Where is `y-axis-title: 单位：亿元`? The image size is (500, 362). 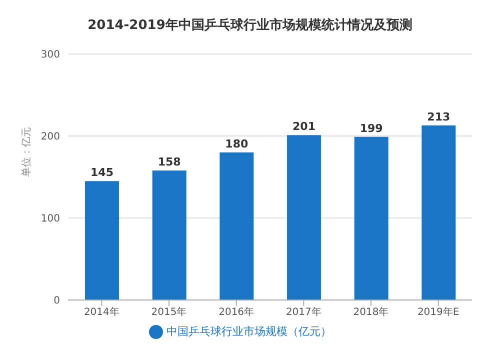
y-axis-title: 单位：亿元 is located at coordinates (26, 152).